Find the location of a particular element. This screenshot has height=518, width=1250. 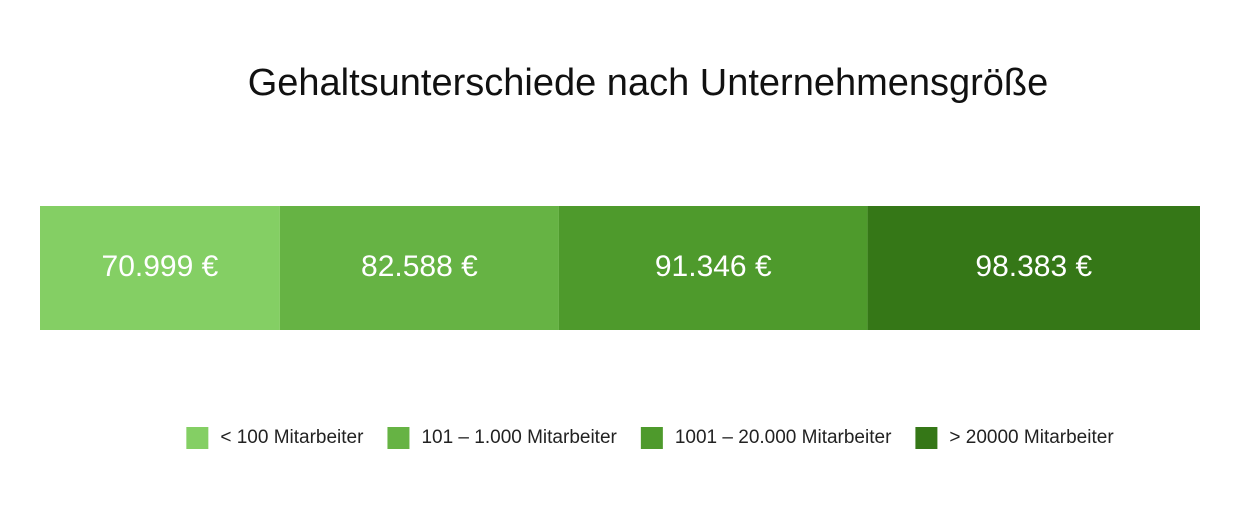

data-label: 91.346 € is located at coordinates (713, 266).